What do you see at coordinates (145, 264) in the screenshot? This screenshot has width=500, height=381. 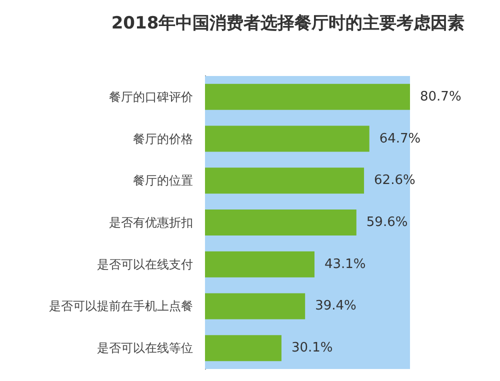 I see `y-tick-label: 是否可以在线支付` at bounding box center [145, 264].